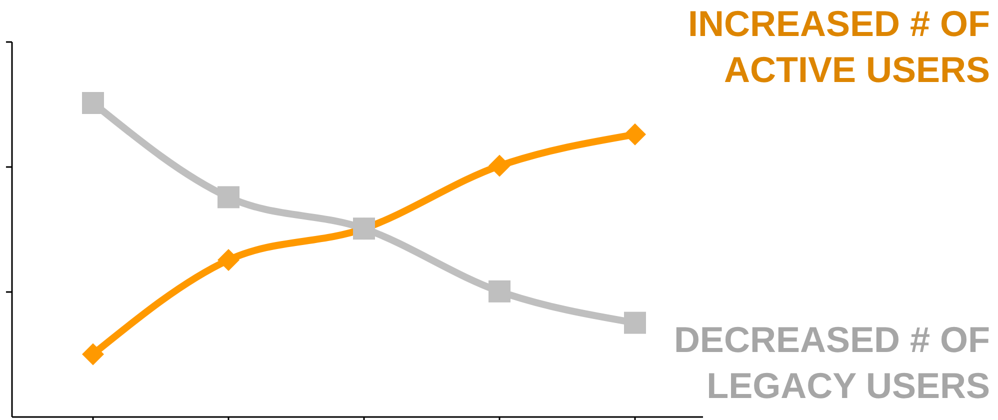 The width and height of the screenshot is (998, 420). What do you see at coordinates (839, 46) in the screenshot?
I see `series-label: INCREASED # OF ACTIVE USERS` at bounding box center [839, 46].